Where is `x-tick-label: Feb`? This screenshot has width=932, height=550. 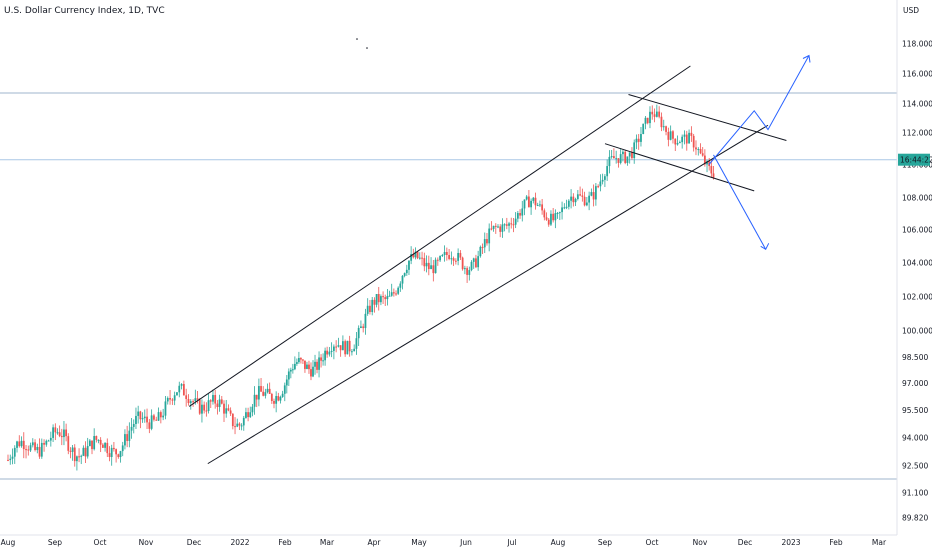 x-tick-label: Feb is located at coordinates (836, 542).